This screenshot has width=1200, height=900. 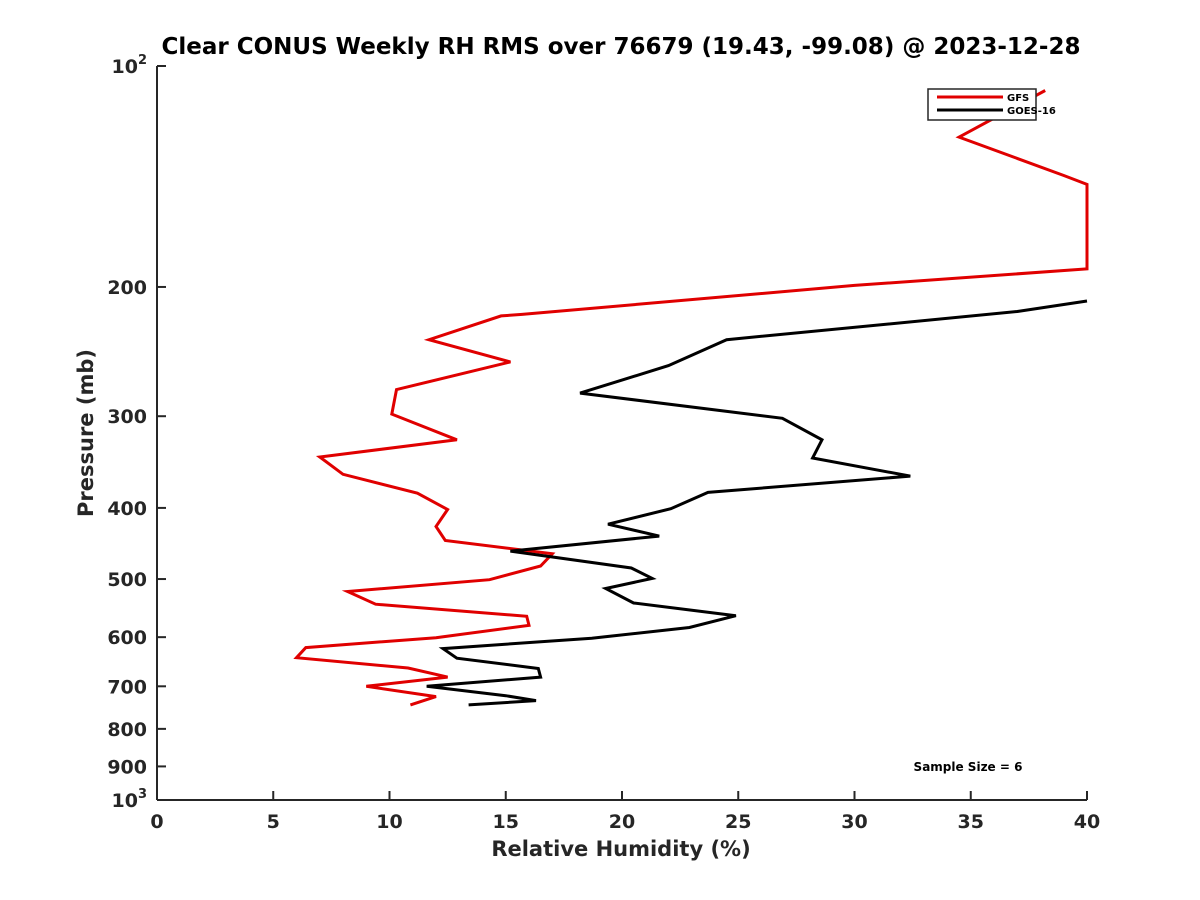 What do you see at coordinates (854, 822) in the screenshot?
I see `x-tick-label: 30` at bounding box center [854, 822].